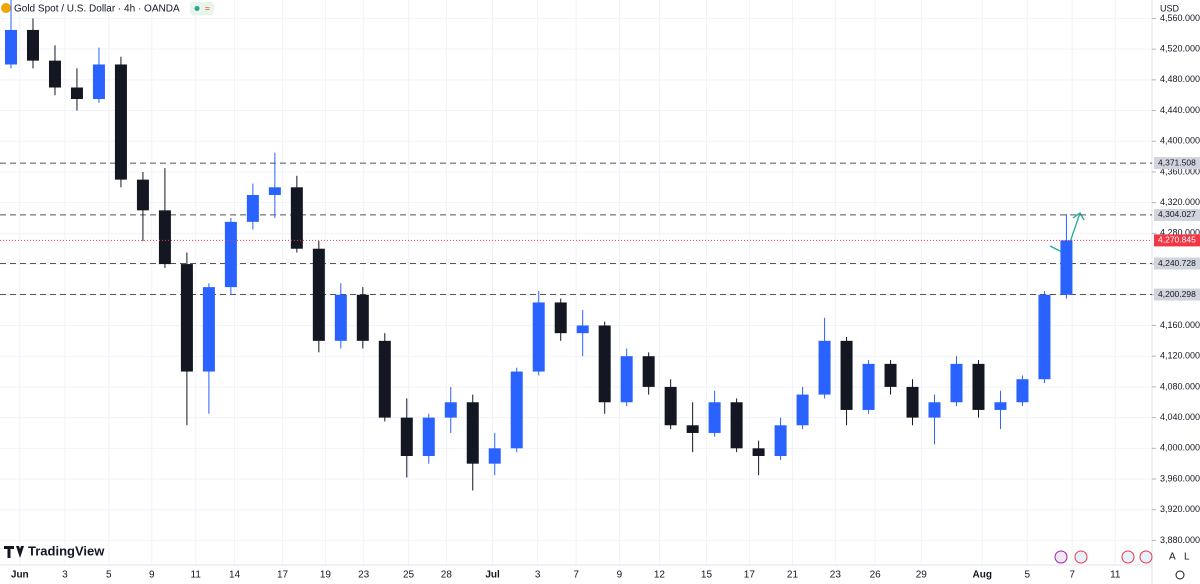 This screenshot has width=1200, height=584. What do you see at coordinates (1180, 110) in the screenshot?
I see `y-tick-label: 4,440.000` at bounding box center [1180, 110].